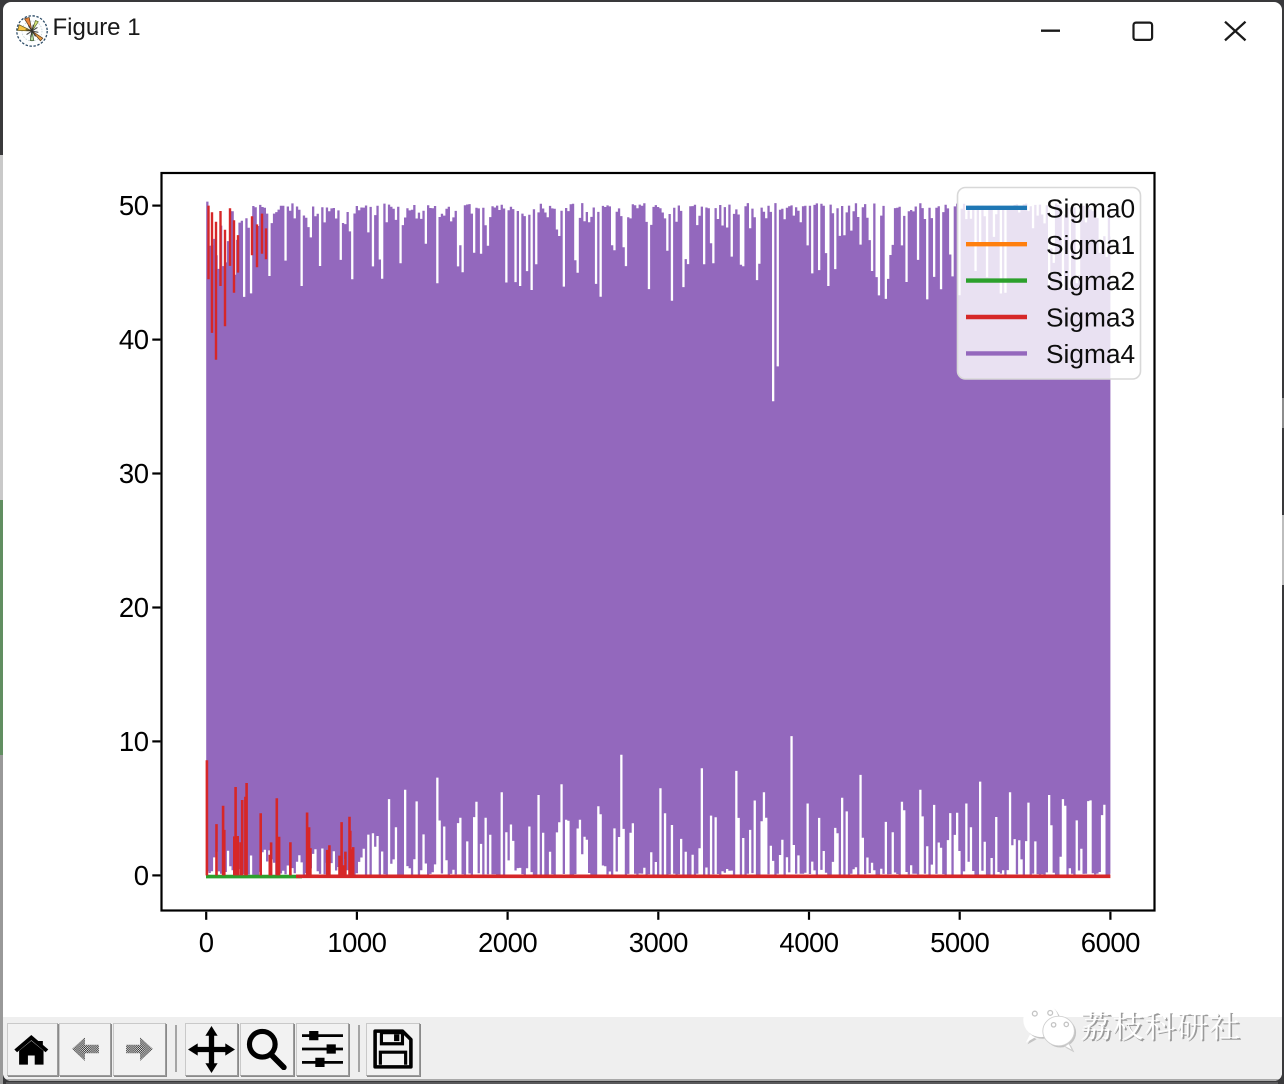 The height and width of the screenshot is (1084, 1284). I want to click on svg-text: Sigma4, so click(1090, 354).